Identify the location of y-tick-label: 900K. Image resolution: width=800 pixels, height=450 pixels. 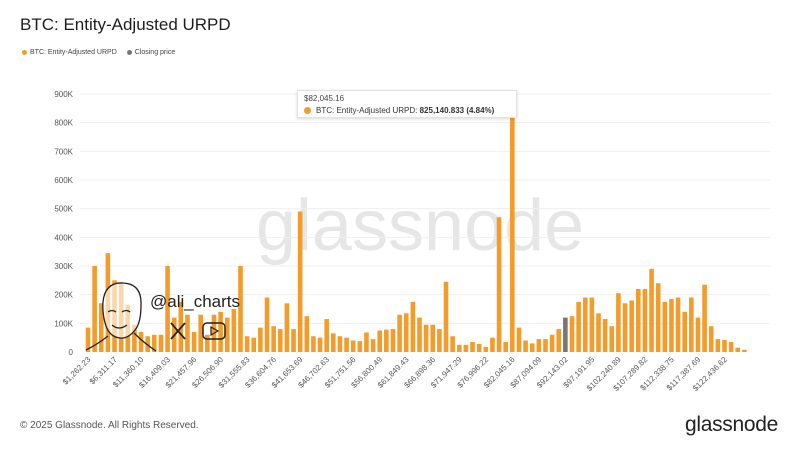
(63, 94).